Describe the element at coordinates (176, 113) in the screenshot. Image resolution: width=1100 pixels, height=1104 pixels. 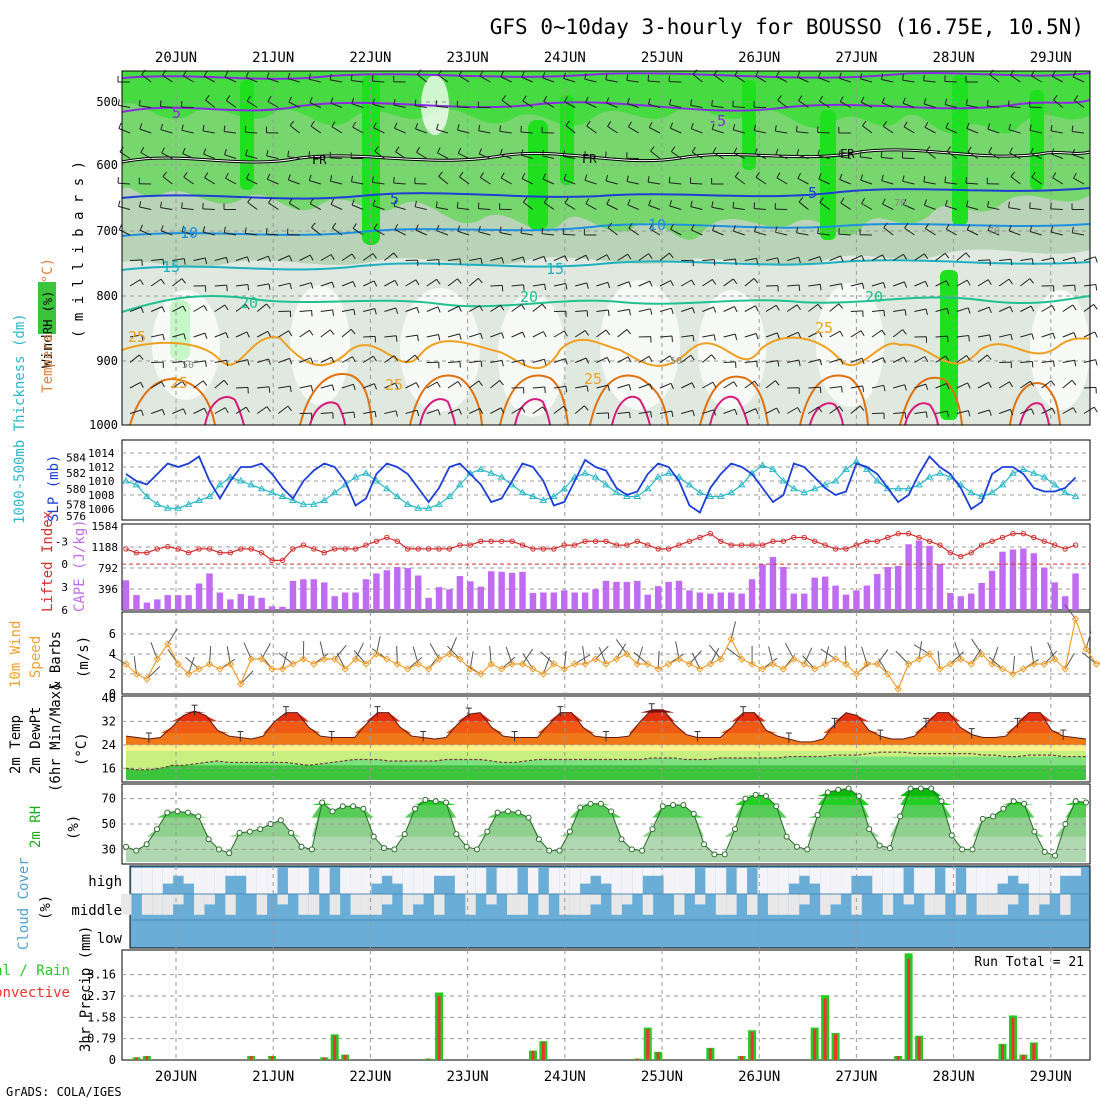
I see `contour-label: 5` at that location.